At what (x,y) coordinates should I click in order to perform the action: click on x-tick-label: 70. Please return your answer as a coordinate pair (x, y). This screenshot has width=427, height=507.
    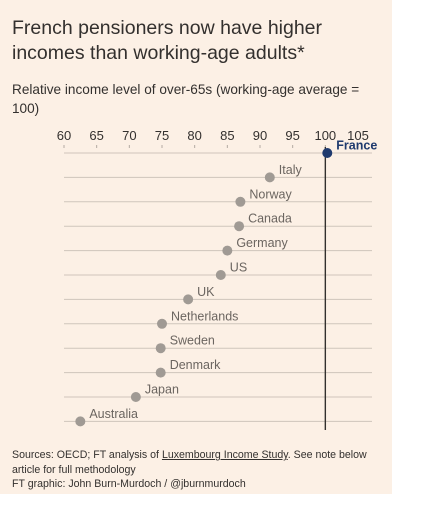
    Looking at the image, I should click on (129, 135).